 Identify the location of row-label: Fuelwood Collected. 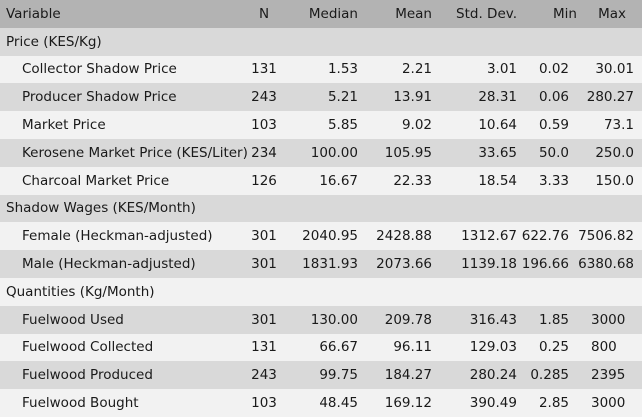
(119, 347).